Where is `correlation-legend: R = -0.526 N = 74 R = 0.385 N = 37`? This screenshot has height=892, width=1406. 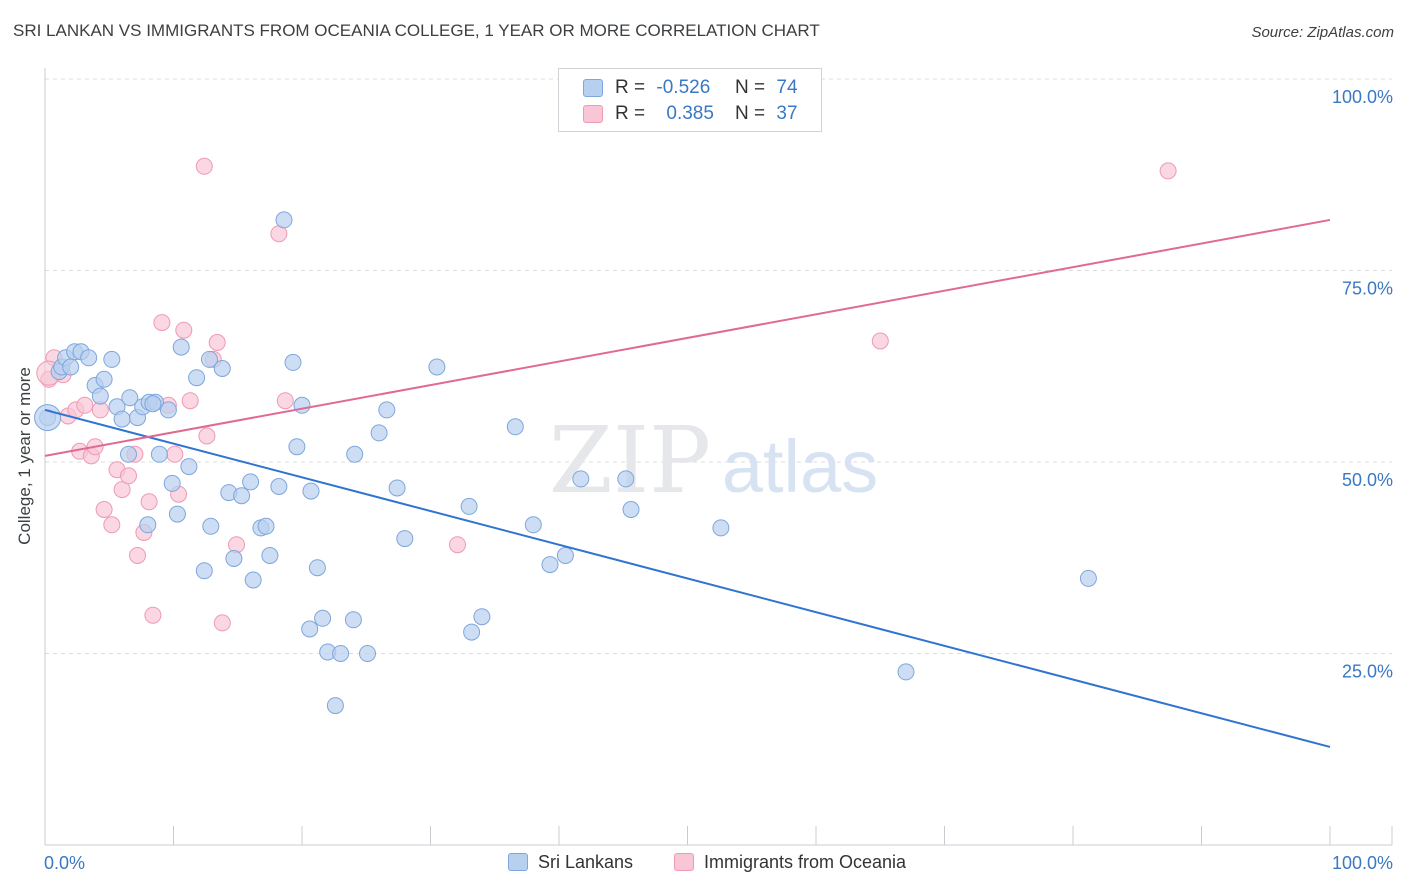 correlation-legend: R = -0.526 N = 74 R = 0.385 N = 37 is located at coordinates (690, 100).